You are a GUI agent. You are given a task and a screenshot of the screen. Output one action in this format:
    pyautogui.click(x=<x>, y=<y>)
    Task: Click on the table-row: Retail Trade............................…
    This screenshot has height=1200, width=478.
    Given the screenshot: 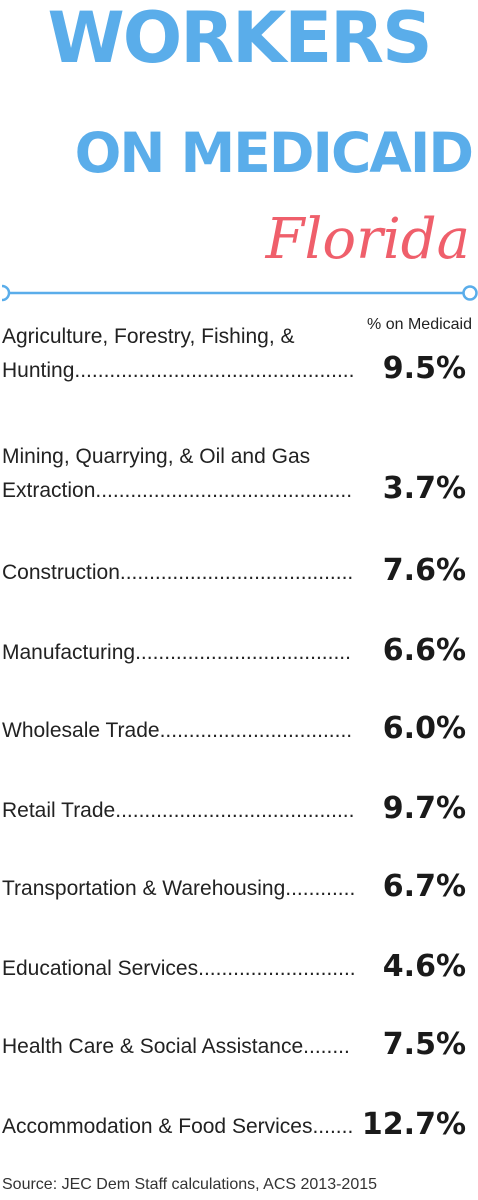 What is the action you would take?
    pyautogui.click(x=239, y=788)
    